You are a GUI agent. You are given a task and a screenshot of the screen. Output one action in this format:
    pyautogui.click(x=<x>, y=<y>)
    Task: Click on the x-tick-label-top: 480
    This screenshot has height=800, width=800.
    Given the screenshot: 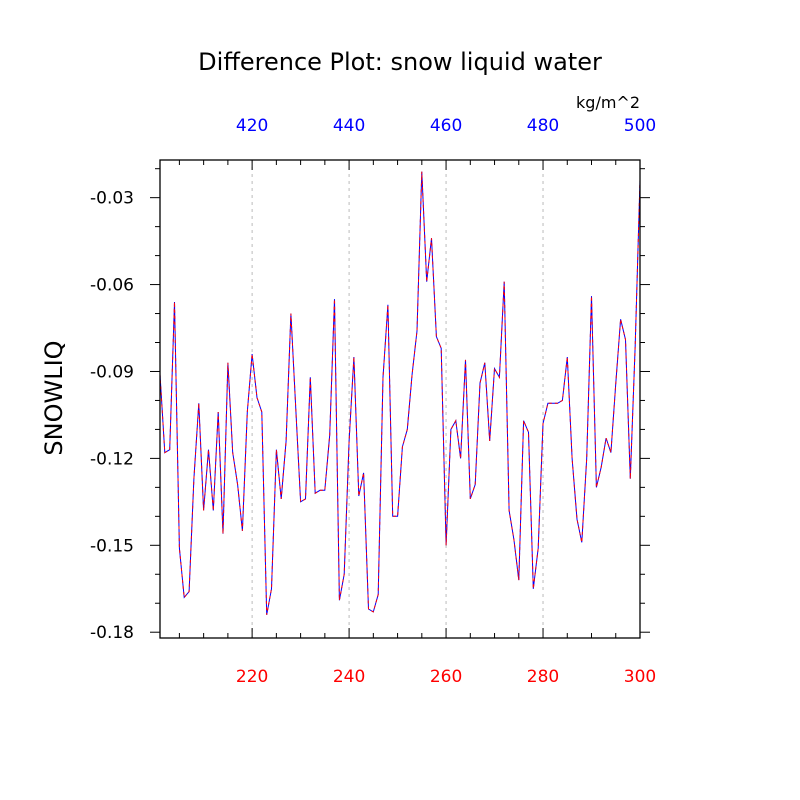 What is the action you would take?
    pyautogui.click(x=543, y=126)
    